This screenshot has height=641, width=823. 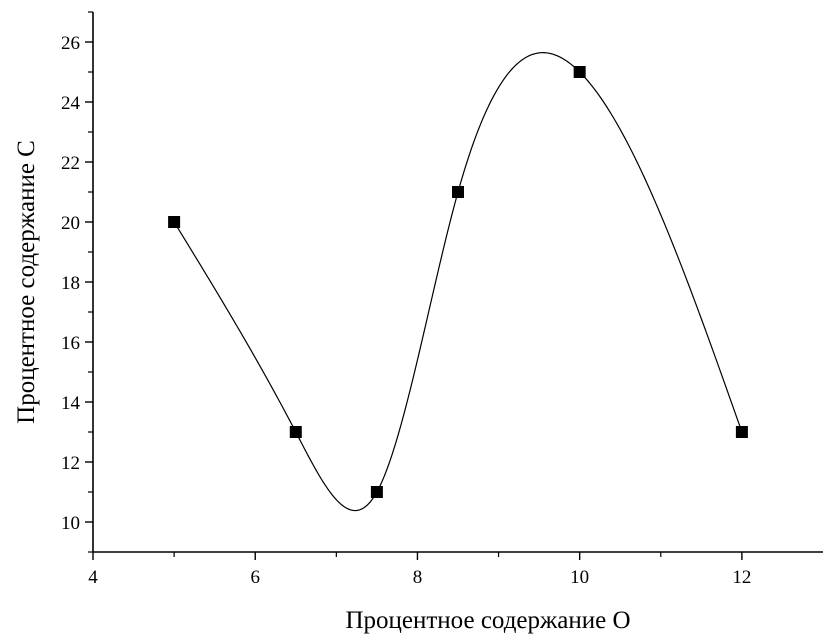 What do you see at coordinates (70, 463) in the screenshot?
I see `y-tick-label: 12` at bounding box center [70, 463].